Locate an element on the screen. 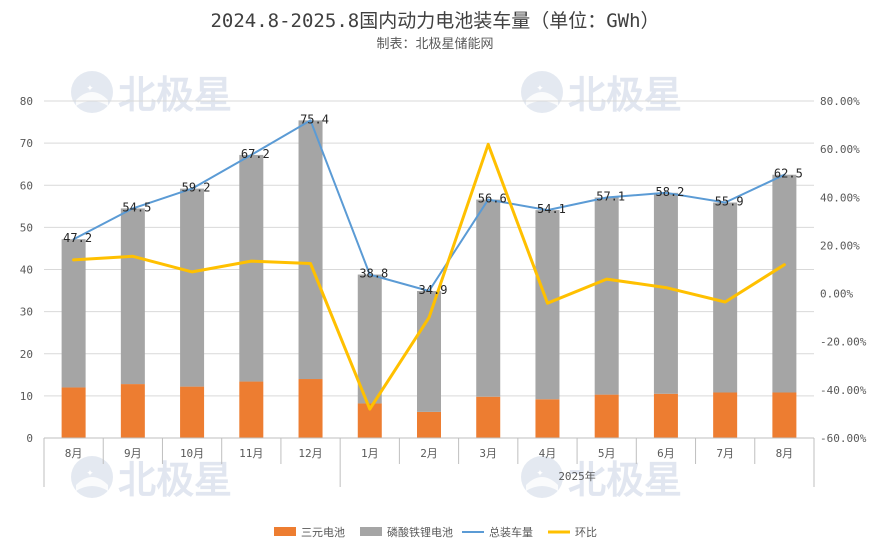  chart-title: 2024.8-2025.8国内动力电池装车量（单位：GWh） is located at coordinates (434, 21).